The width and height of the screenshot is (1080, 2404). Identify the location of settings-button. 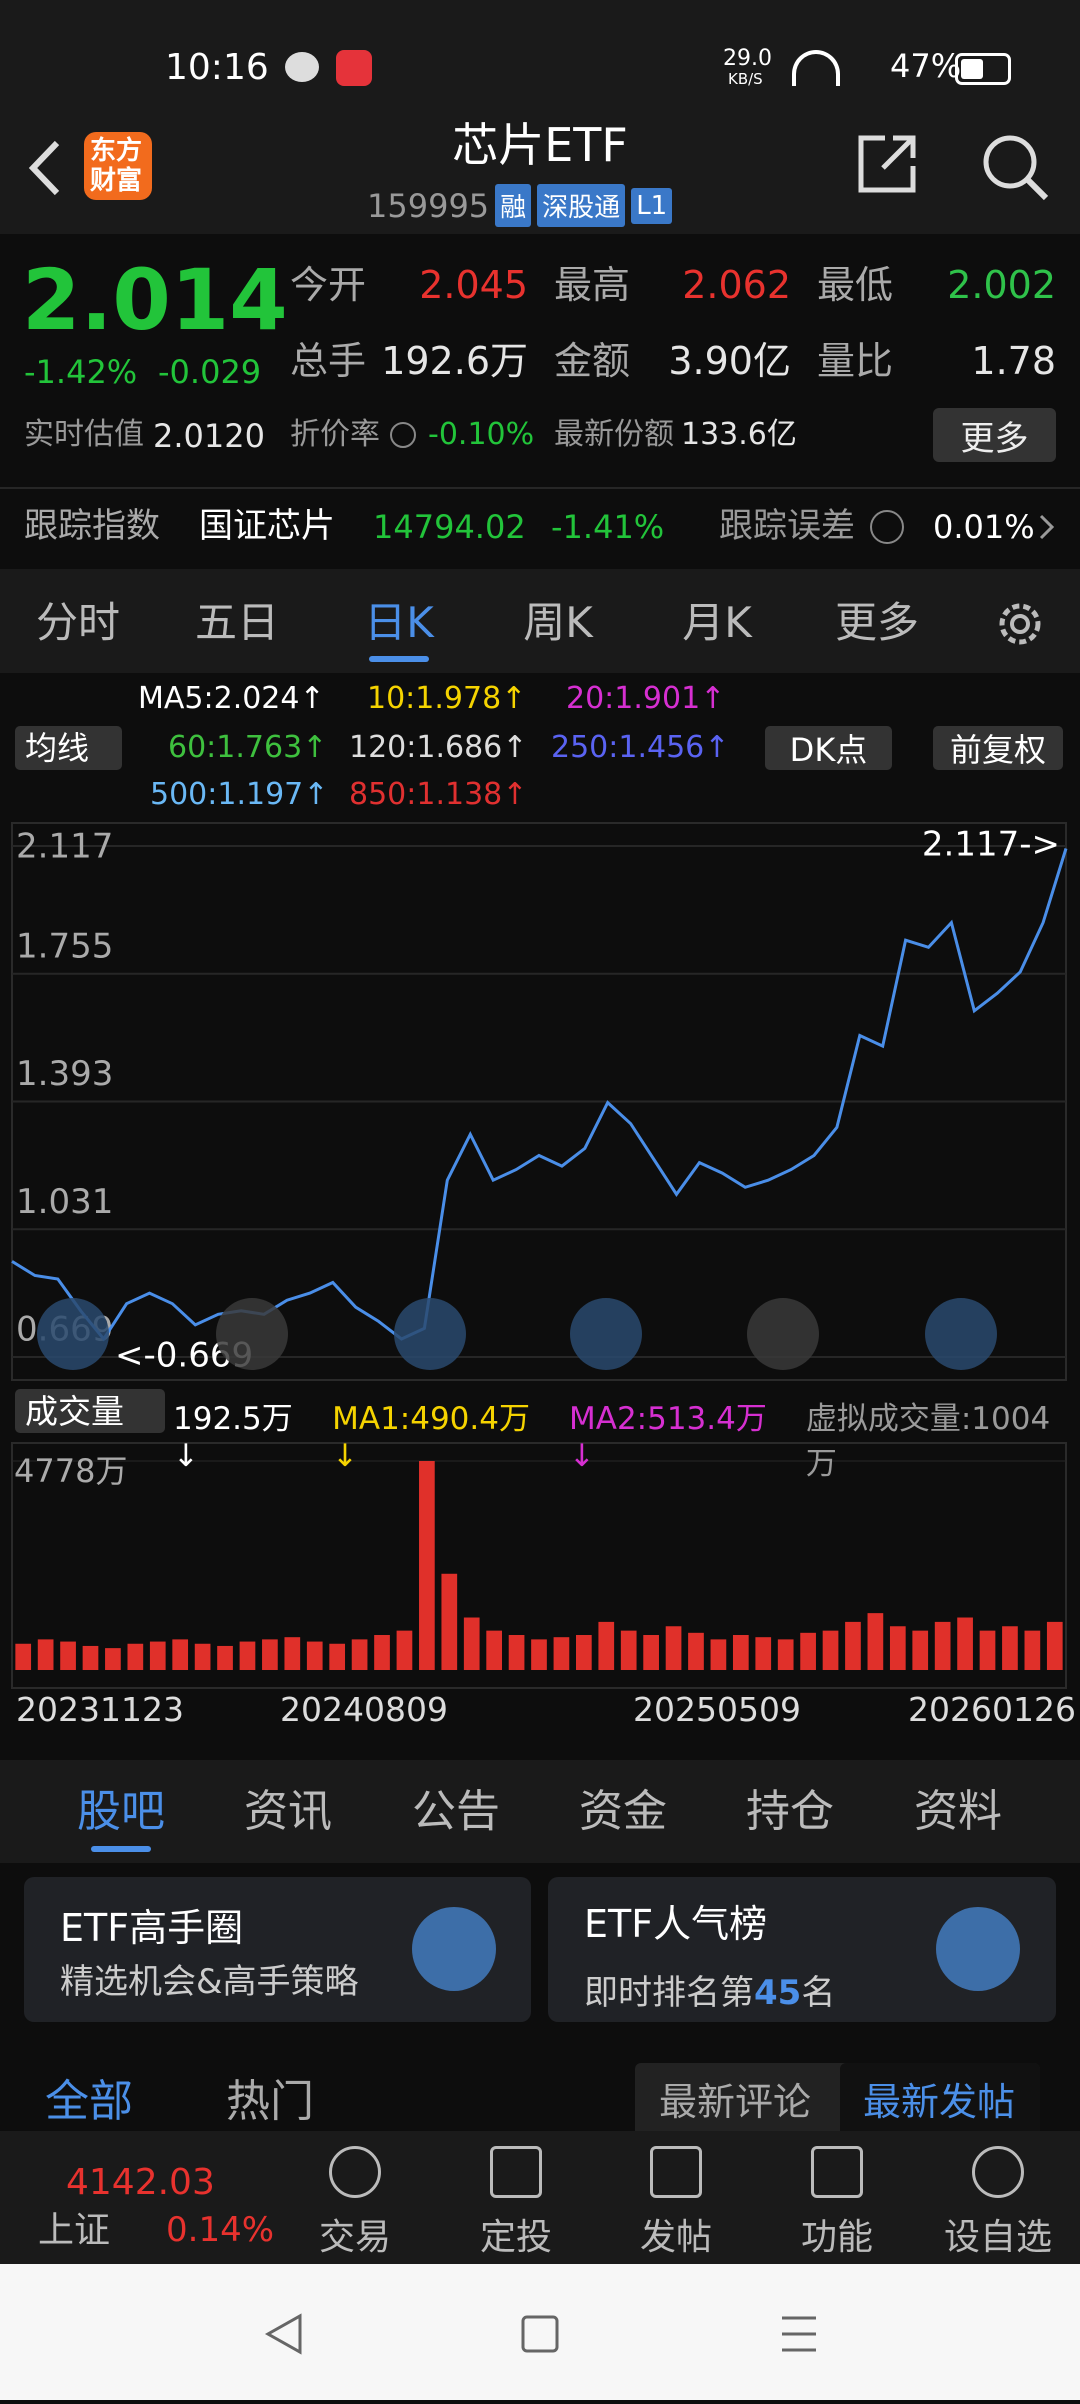
(1020, 624).